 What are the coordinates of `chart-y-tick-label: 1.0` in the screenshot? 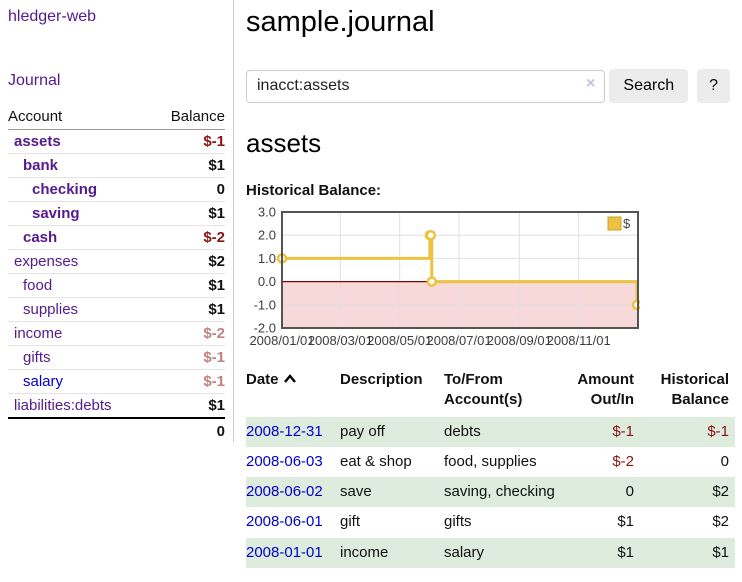 It's located at (267, 258).